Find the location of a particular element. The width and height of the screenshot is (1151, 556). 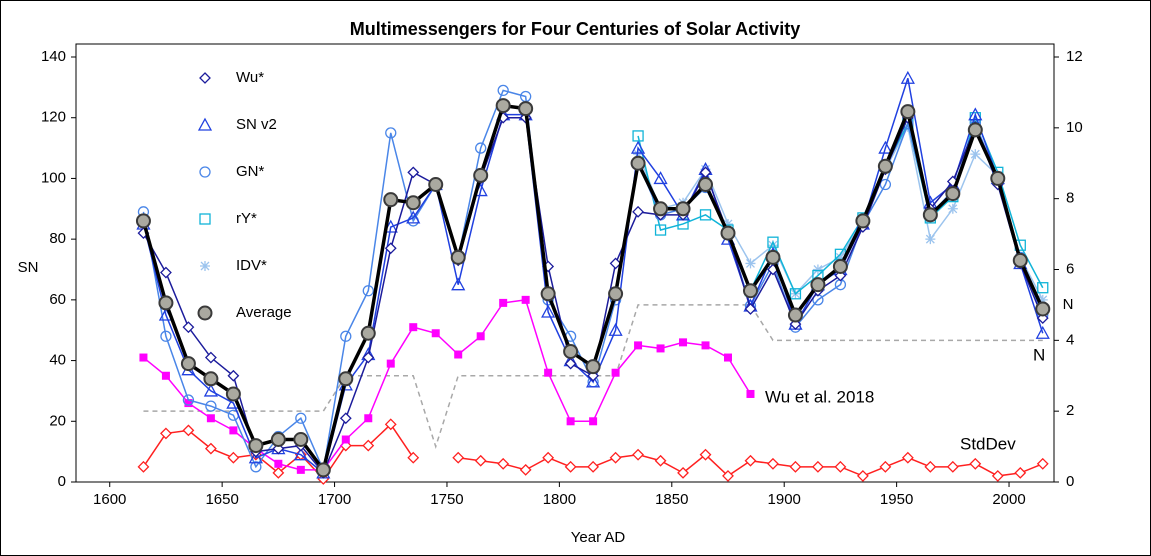

legend-label: SN v2 is located at coordinates (256, 124).